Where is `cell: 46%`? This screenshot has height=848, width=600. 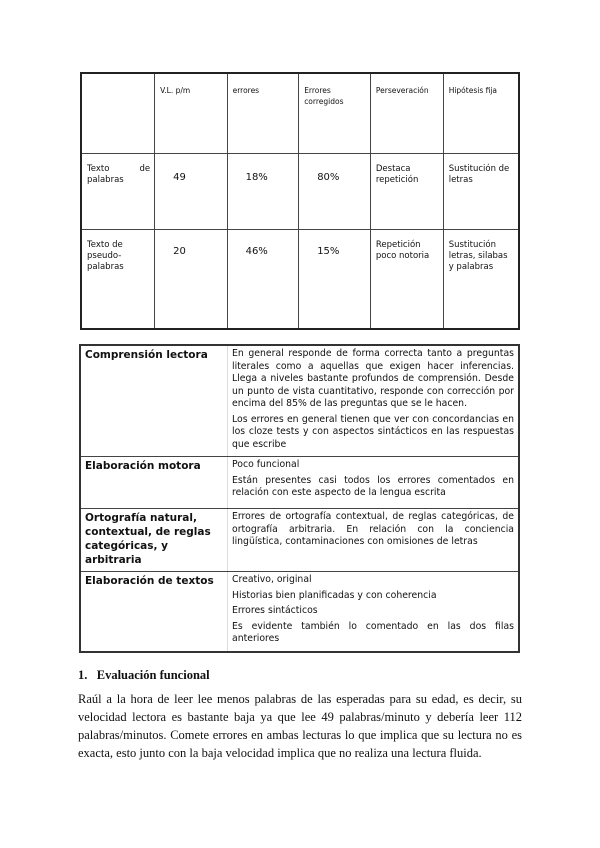 cell: 46% is located at coordinates (263, 279).